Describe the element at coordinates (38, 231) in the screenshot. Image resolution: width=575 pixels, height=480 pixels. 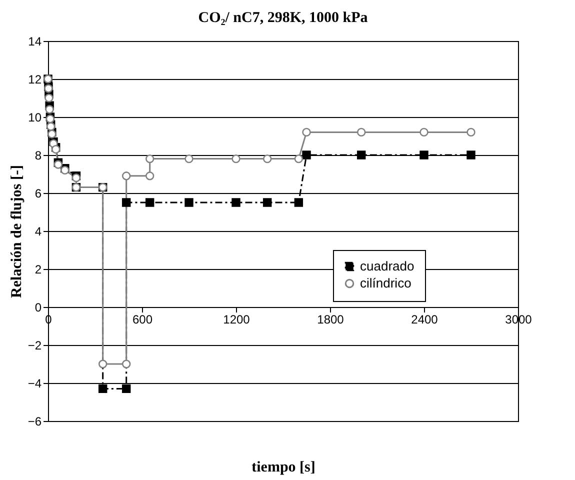
I see `y-tick-label: 4` at that location.